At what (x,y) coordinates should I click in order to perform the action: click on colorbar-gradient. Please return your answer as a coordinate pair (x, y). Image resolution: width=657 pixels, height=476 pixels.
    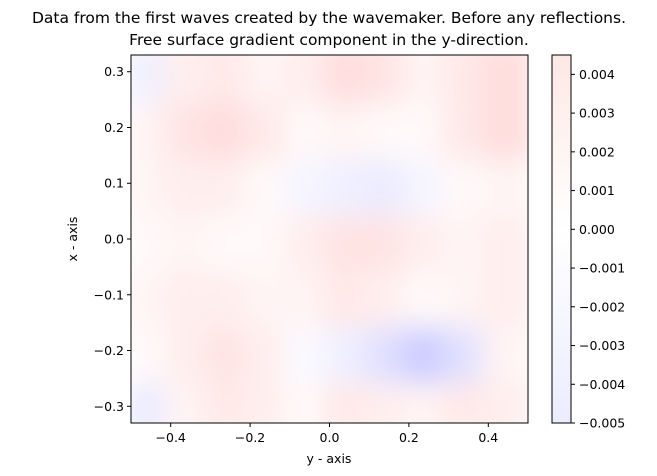
    Looking at the image, I should click on (561, 239).